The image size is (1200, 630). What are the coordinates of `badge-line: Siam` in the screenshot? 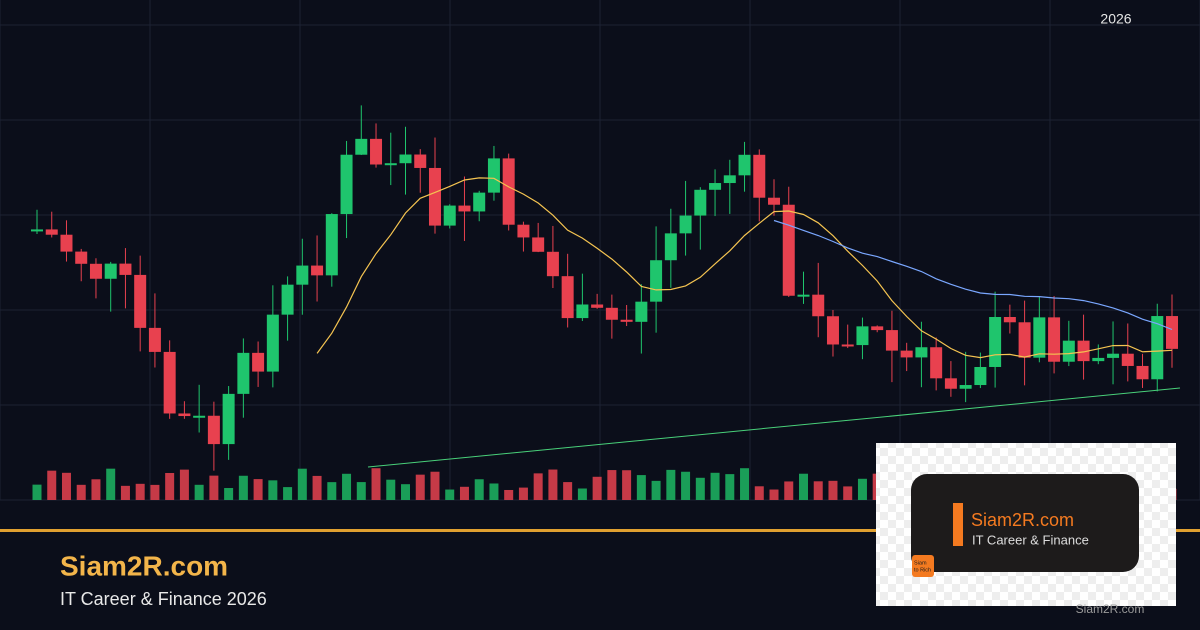 It's located at (920, 563).